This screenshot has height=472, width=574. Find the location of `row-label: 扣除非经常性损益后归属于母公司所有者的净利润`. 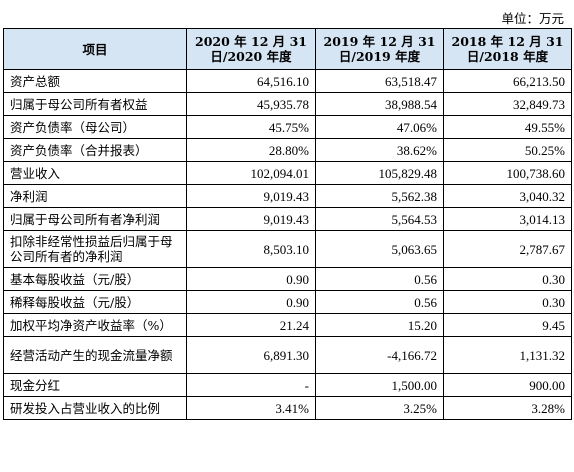

row-label: 扣除非经常性损益后归属于母公司所有者的净利润 is located at coordinates (95, 249).